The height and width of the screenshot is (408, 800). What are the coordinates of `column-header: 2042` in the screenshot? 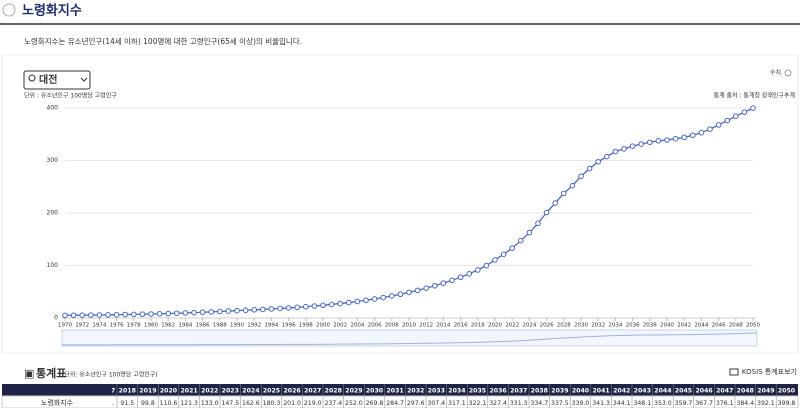 It's located at (621, 391).